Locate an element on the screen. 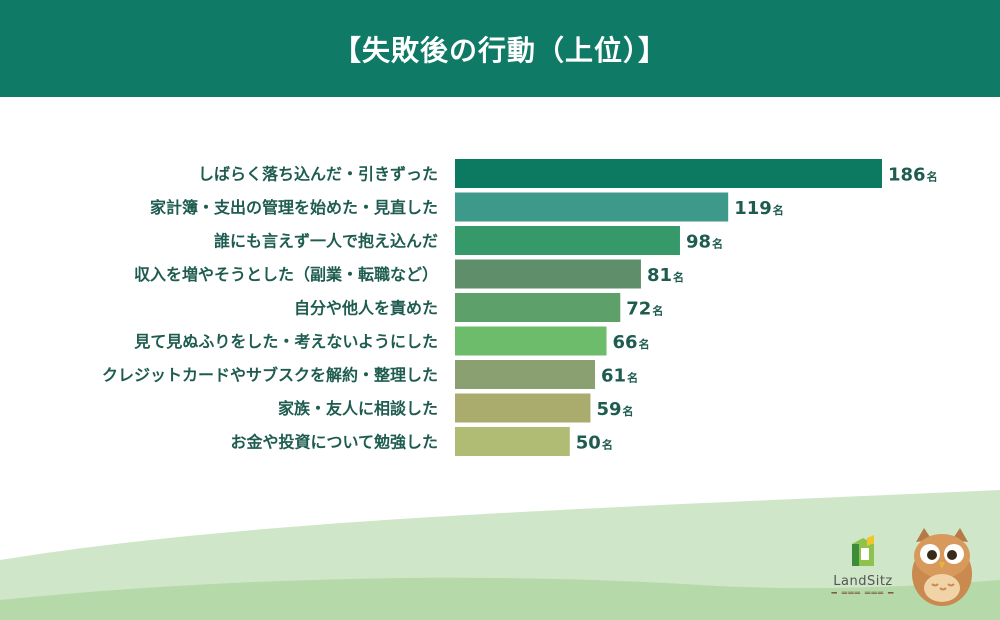  category-label: 自分や他人を責めた is located at coordinates (366, 308).